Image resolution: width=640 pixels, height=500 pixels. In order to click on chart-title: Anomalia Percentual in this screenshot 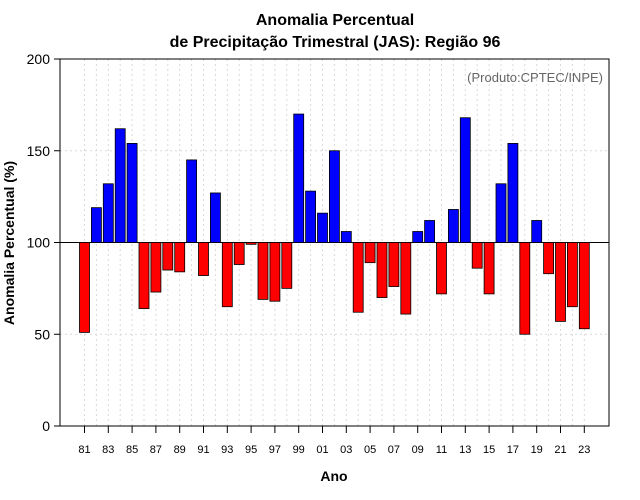, I will do `click(335, 20)`.